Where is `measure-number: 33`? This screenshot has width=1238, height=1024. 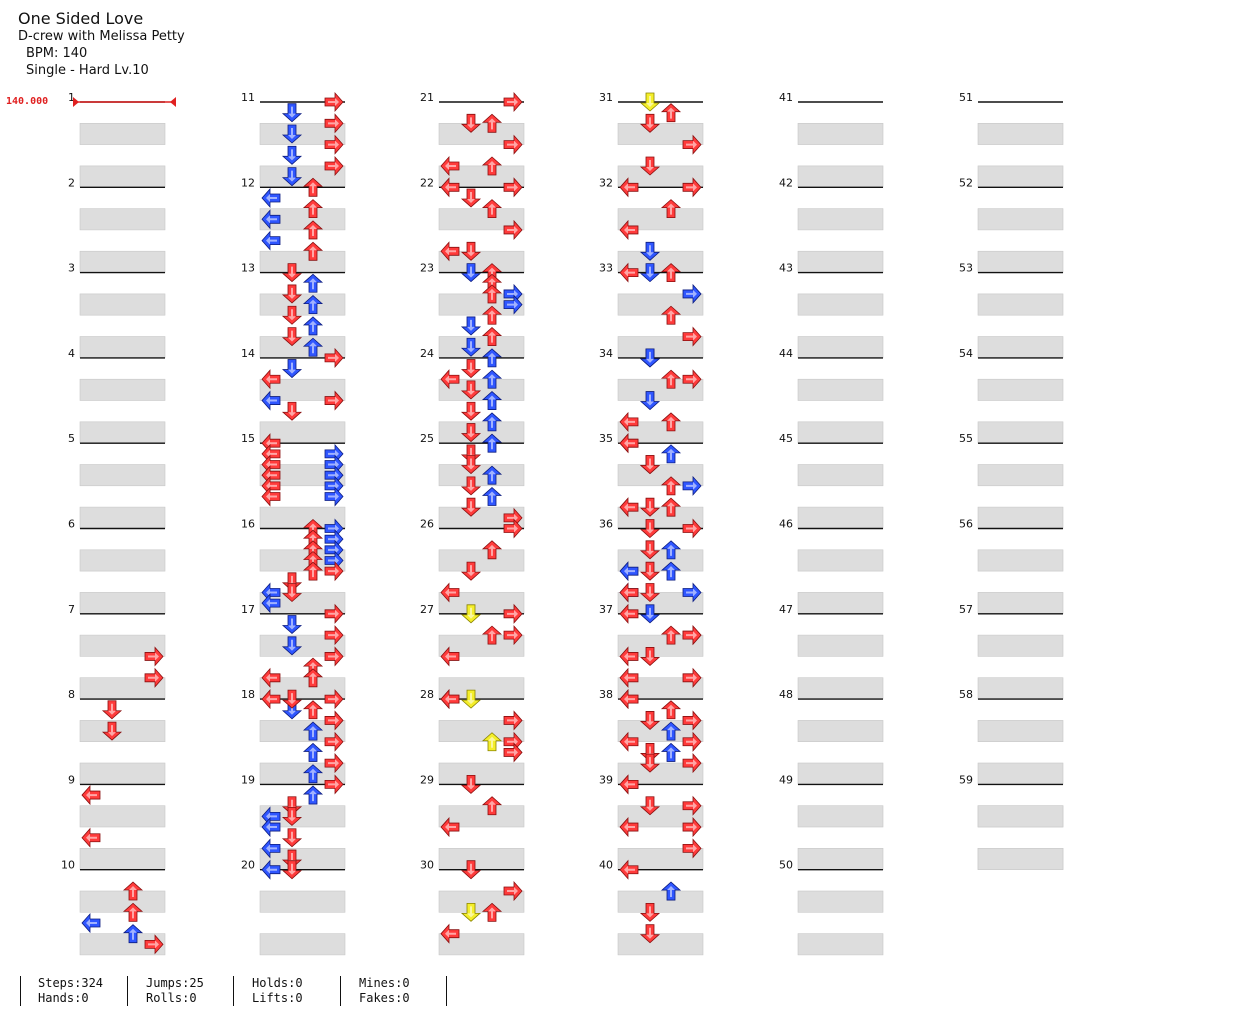 measure-number: 33 is located at coordinates (606, 268).